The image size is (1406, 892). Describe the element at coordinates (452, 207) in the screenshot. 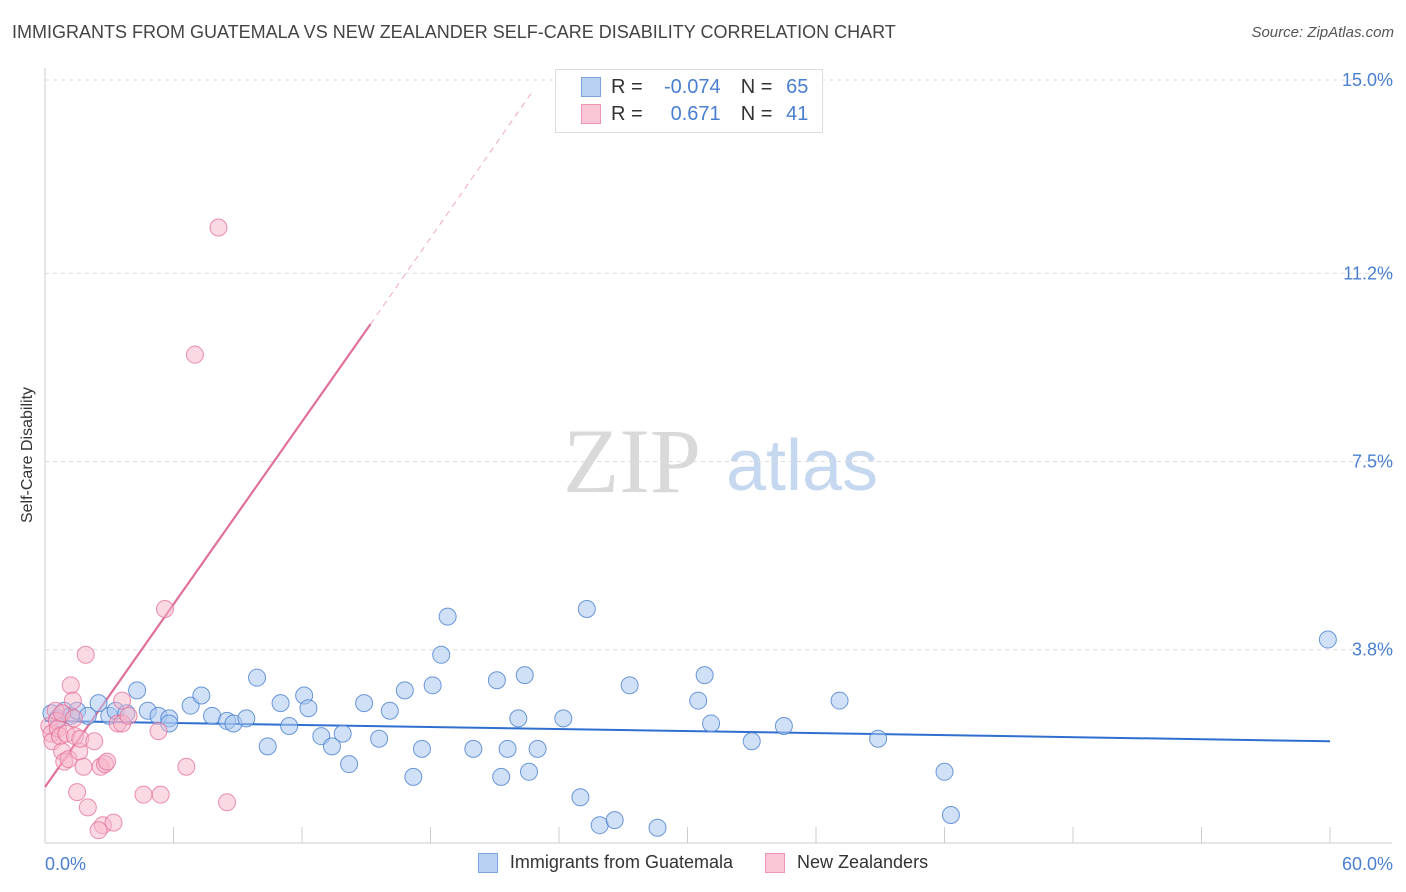

I see `trend-line-new-zealanders-extension` at that location.